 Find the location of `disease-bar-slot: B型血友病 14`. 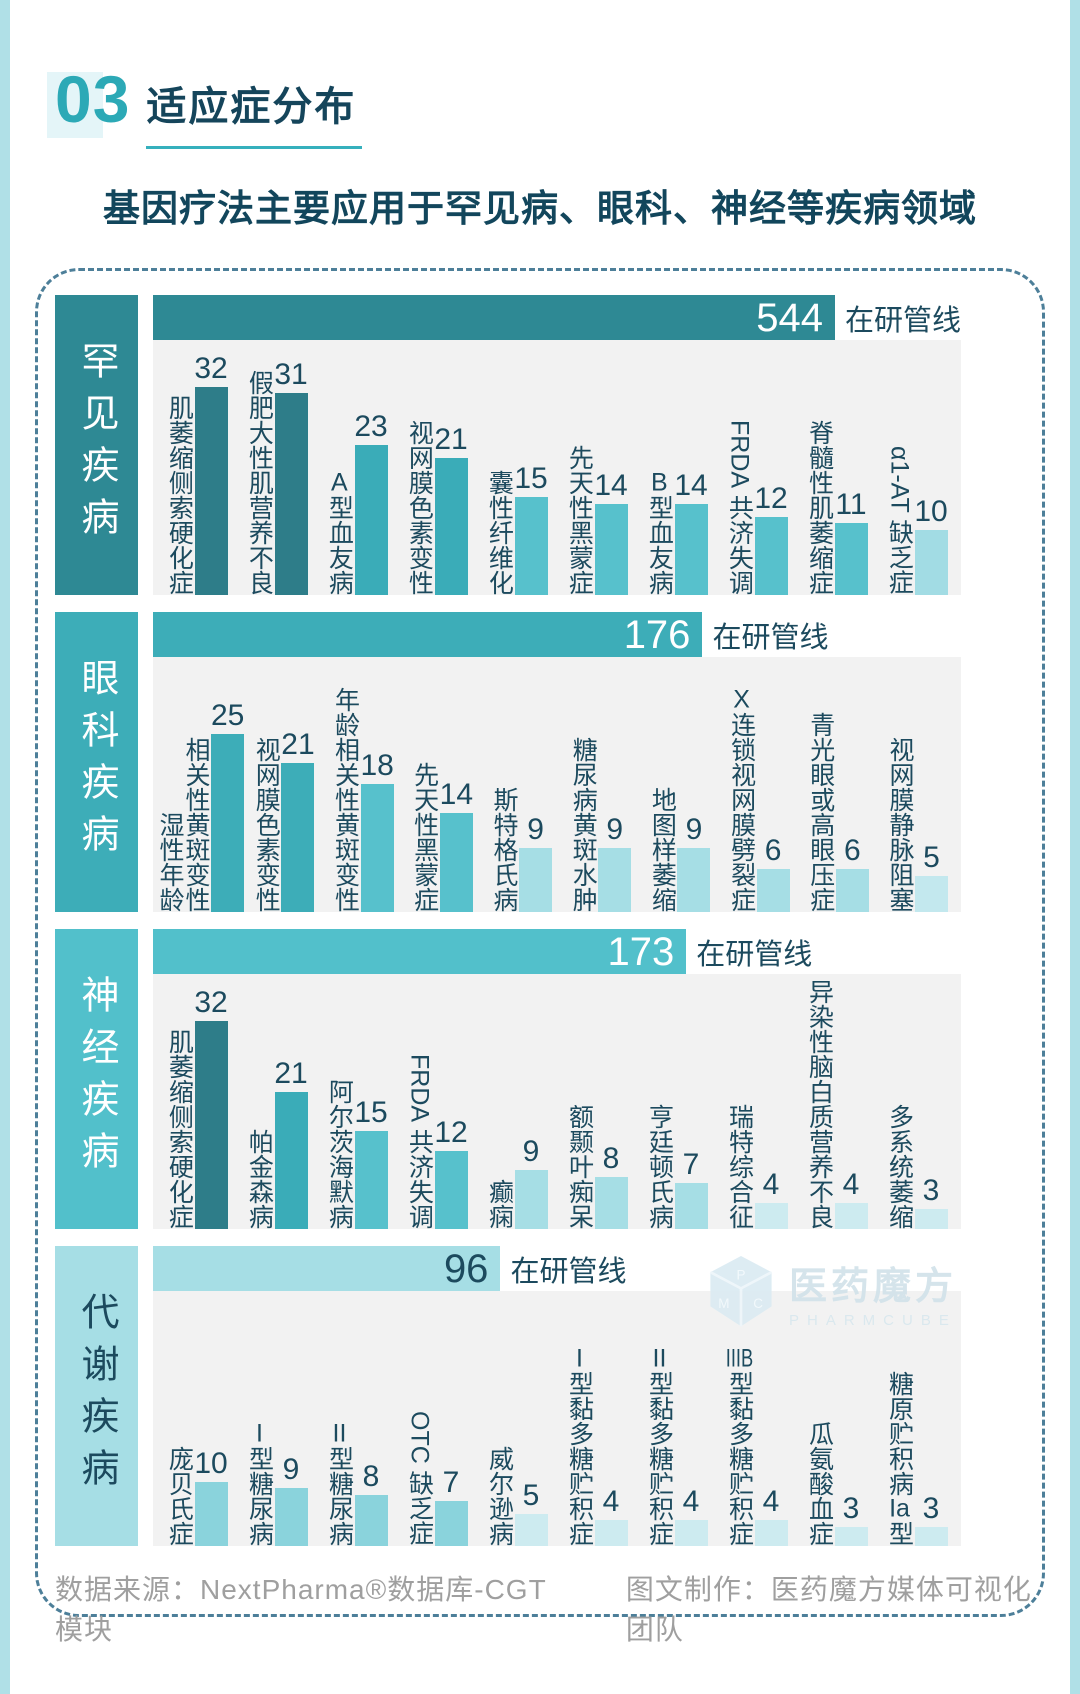

disease-bar-slot: B型血友病 14 is located at coordinates (677, 467).